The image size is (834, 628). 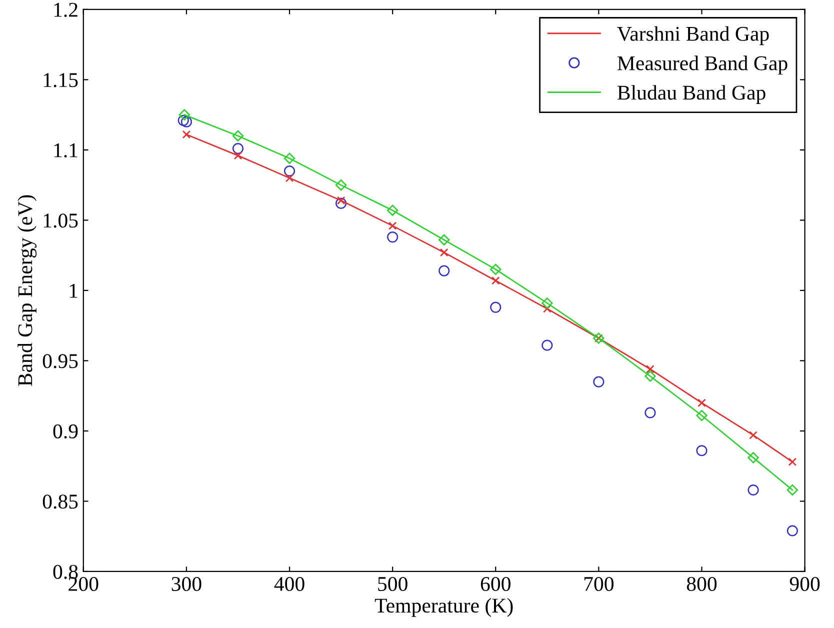 What do you see at coordinates (187, 584) in the screenshot?
I see `x-tick-label: 300` at bounding box center [187, 584].